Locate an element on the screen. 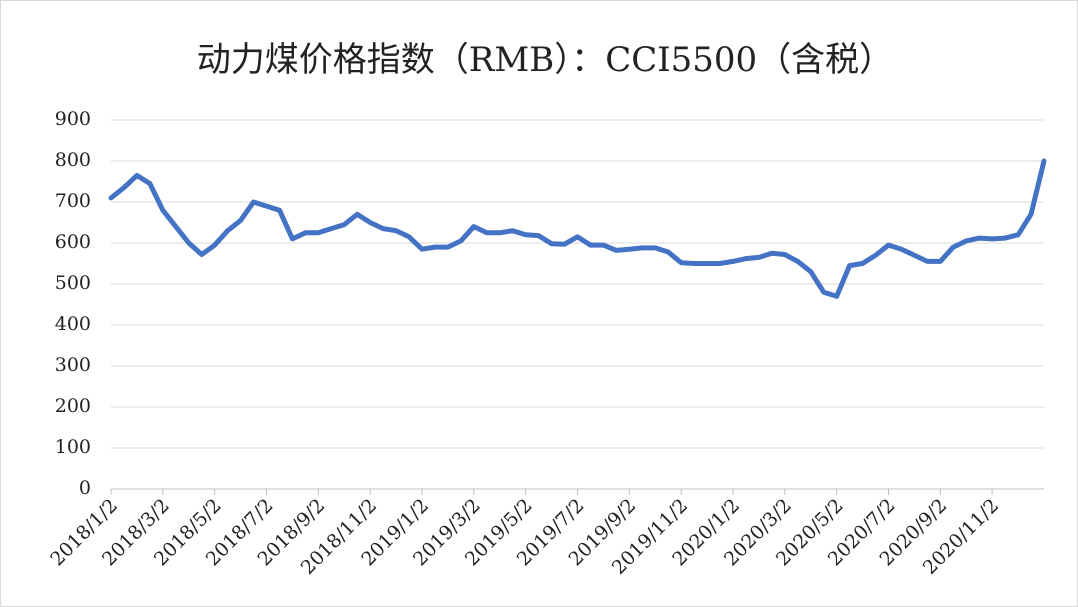  y-tick-label: 200 is located at coordinates (73, 406).